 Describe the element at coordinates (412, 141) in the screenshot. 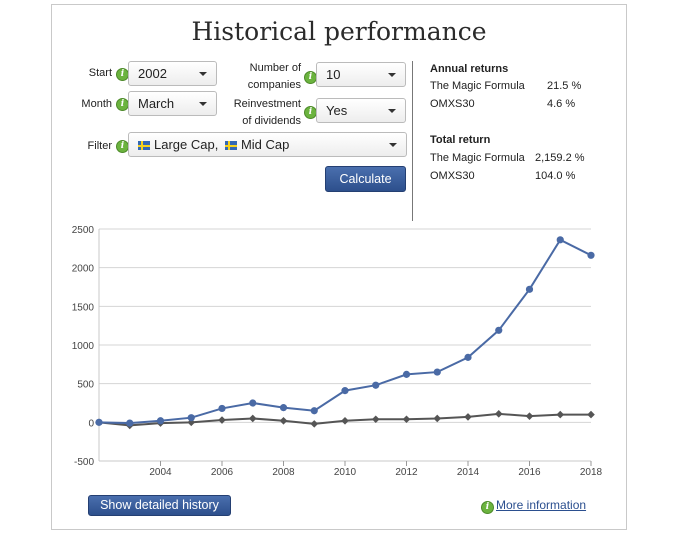

I see `vertical-divider` at that location.